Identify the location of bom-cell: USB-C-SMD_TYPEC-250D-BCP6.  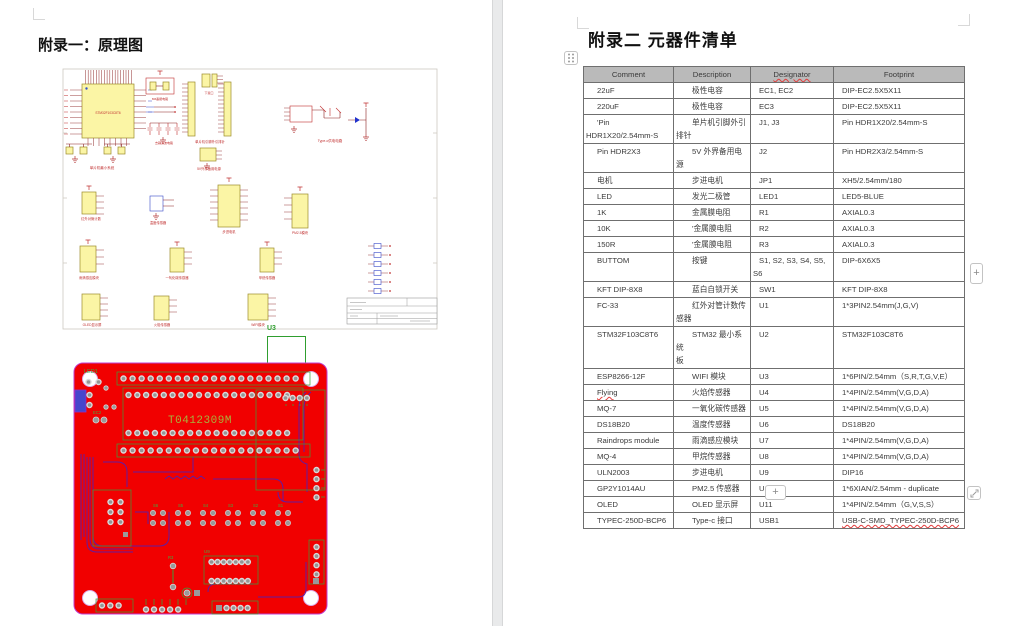
(899, 520).